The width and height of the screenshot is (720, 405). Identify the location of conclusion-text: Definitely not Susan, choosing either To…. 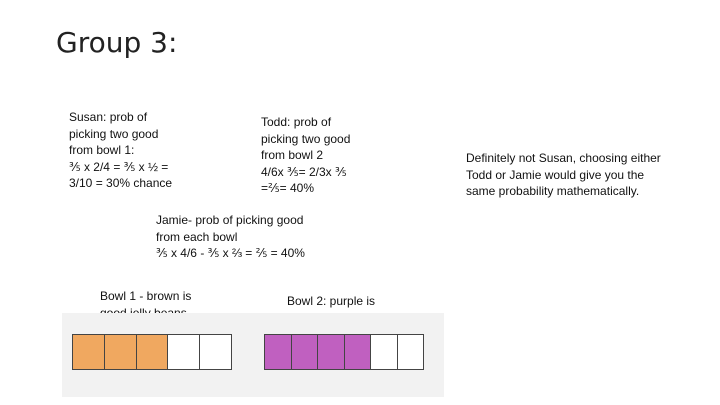
(563, 174).